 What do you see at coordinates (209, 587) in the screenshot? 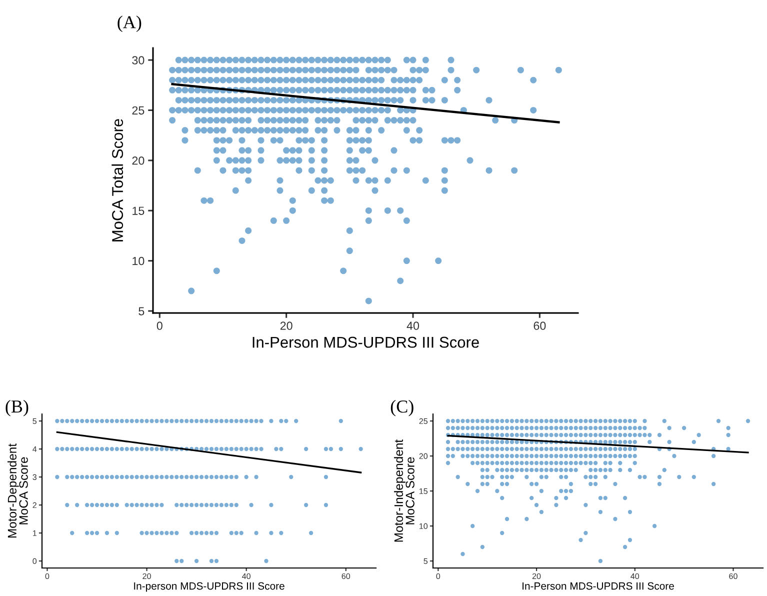
I see `x-axis-title: In-person MDS-UPDRS III Score` at bounding box center [209, 587].